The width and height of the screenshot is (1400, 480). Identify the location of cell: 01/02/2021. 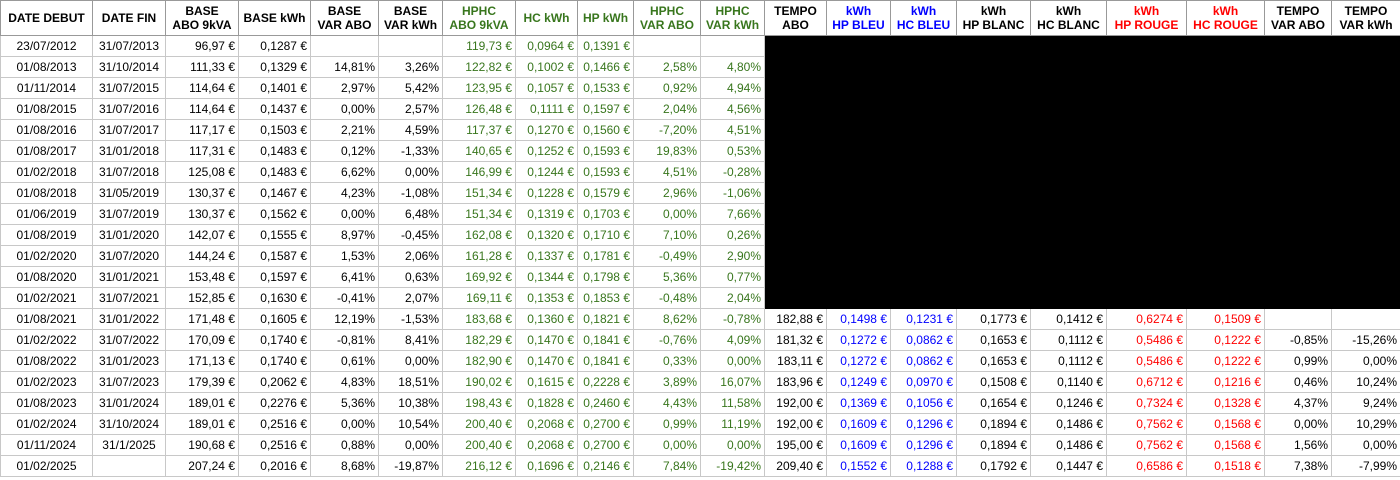
(46, 298).